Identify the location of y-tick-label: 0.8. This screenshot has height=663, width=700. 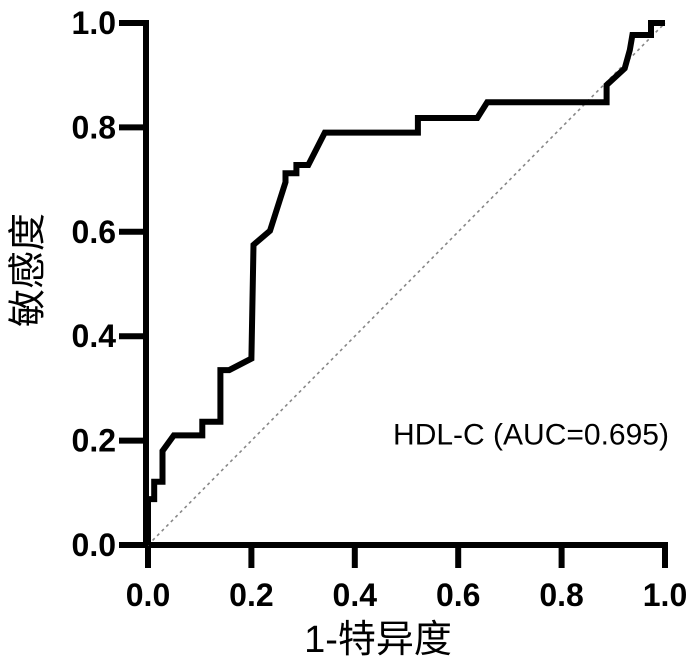
(94, 127).